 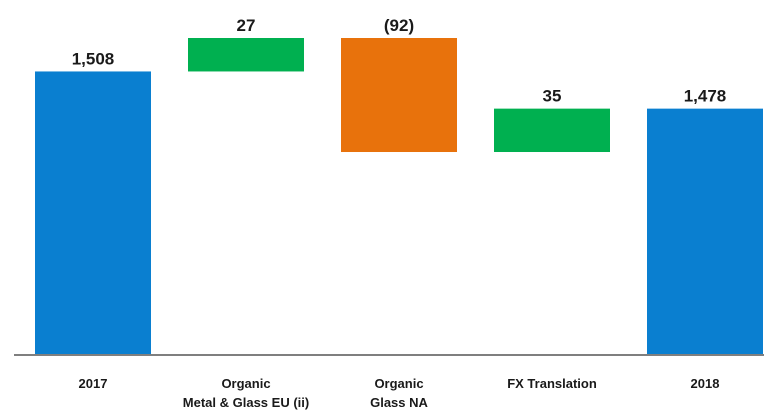 What do you see at coordinates (399, 25) in the screenshot?
I see `value-label-3: (92)` at bounding box center [399, 25].